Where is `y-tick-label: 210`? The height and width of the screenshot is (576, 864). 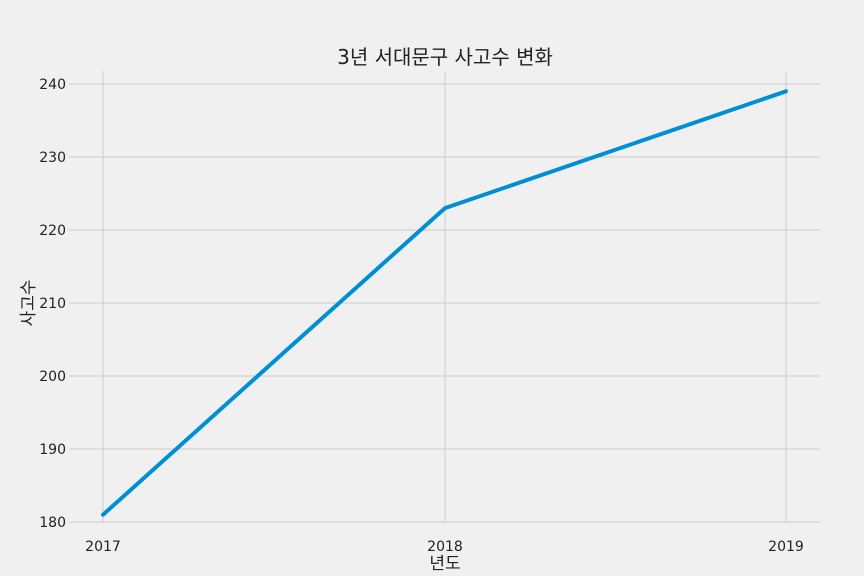
y-tick-label: 210 is located at coordinates (52, 304).